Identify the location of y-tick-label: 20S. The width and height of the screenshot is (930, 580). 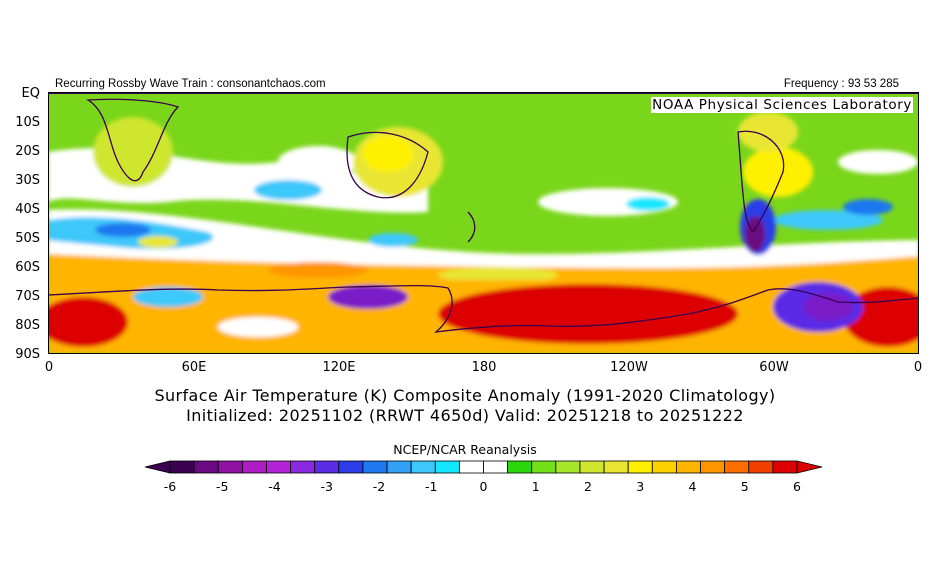
(27, 151).